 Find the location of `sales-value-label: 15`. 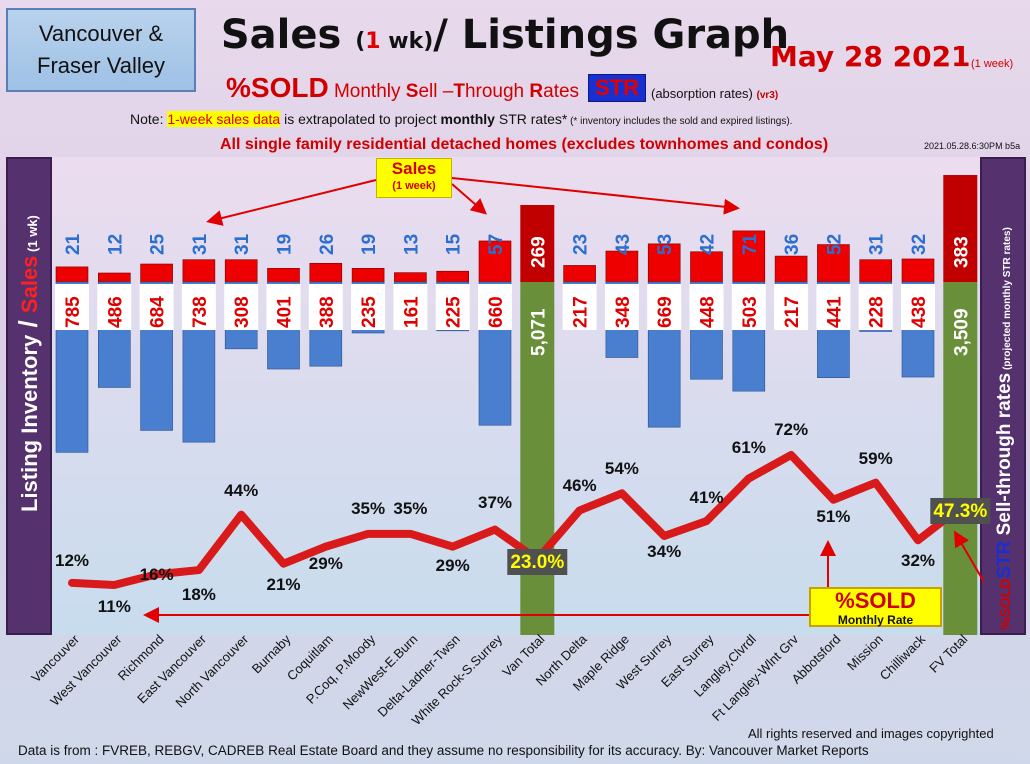

sales-value-label: 15 is located at coordinates (454, 244).